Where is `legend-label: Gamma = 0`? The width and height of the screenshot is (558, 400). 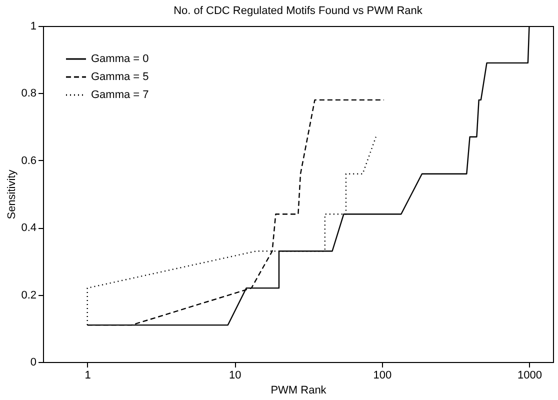 legend-label: Gamma = 0 is located at coordinates (120, 59).